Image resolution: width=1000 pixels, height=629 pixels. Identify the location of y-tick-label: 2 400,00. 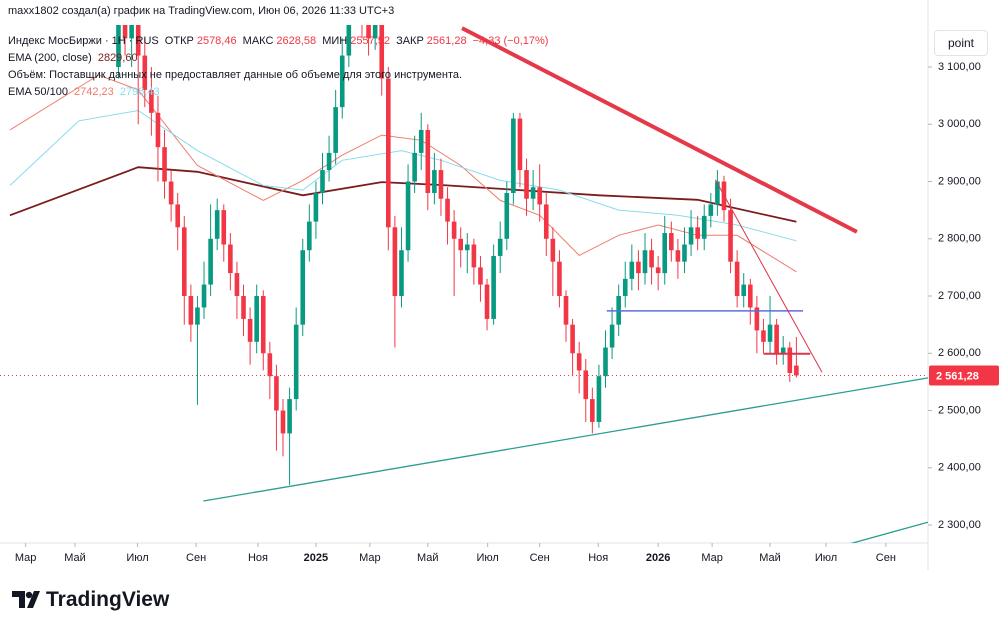
(959, 468).